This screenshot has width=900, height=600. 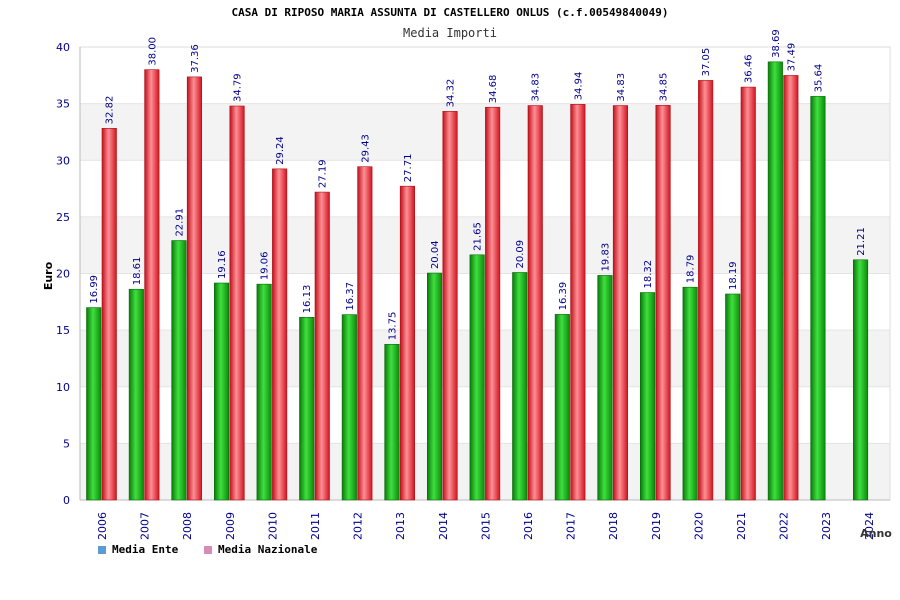 I want to click on data-label: 38.69, so click(x=776, y=43).